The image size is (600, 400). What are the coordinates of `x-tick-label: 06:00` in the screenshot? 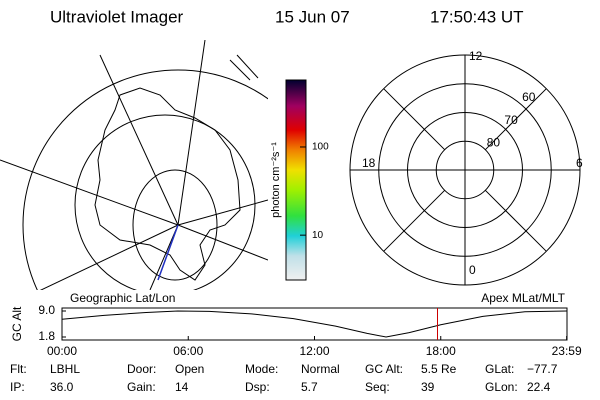 It's located at (188, 351).